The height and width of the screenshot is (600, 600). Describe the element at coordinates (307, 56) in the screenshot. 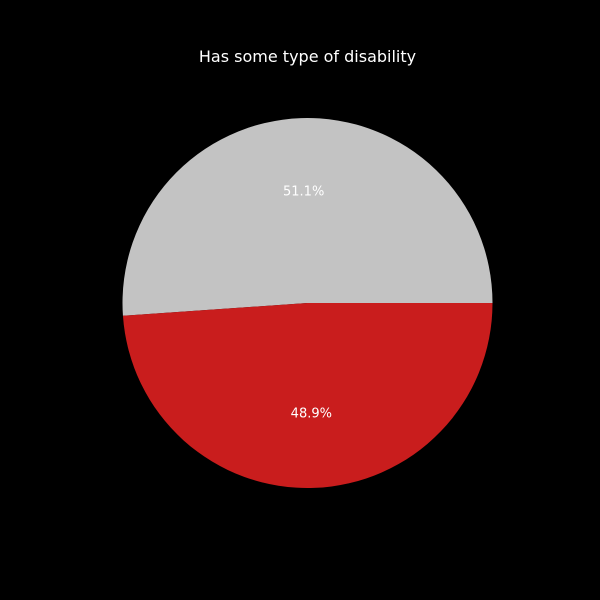

I see `chart-title: Has some type of disability` at that location.